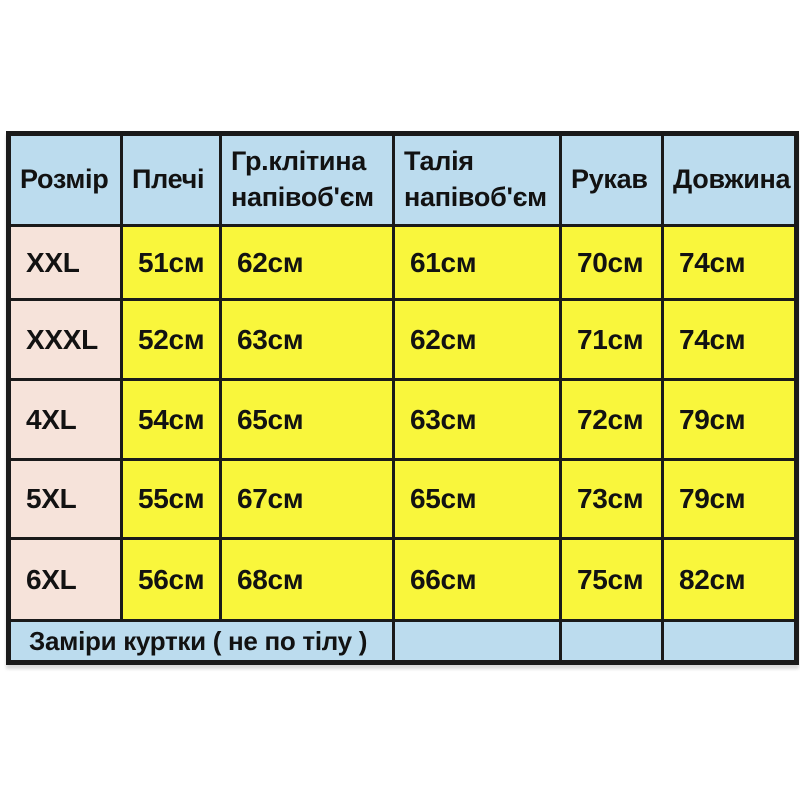 The image size is (800, 800). Describe the element at coordinates (611, 262) in the screenshot. I see `value-cell: 70см` at that location.